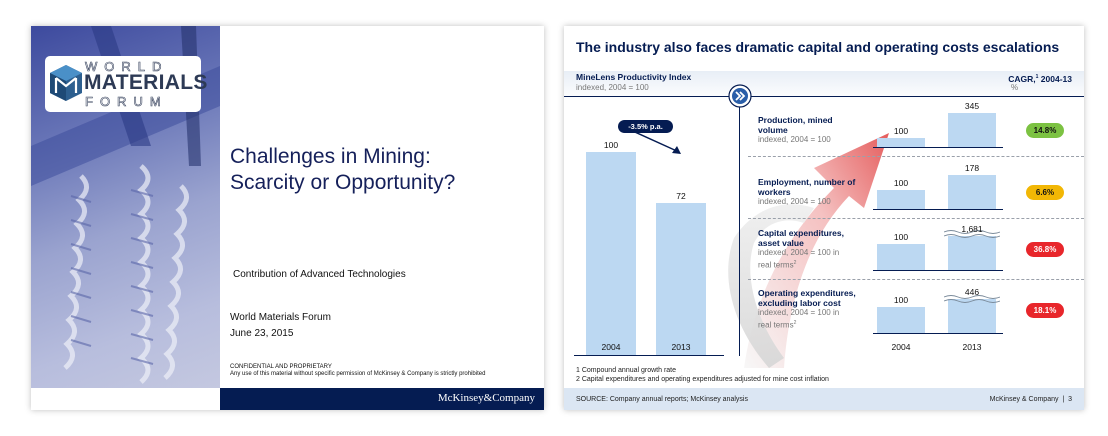 This screenshot has width=1108, height=436. Describe the element at coordinates (280, 326) in the screenshot. I see `event-info: World Materials Forum June 23, 2015` at that location.